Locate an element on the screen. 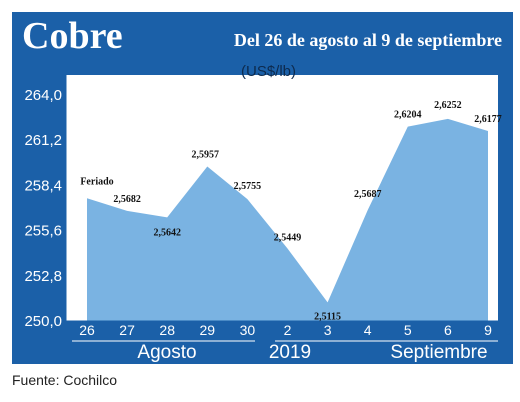  x-tick-label: 27 is located at coordinates (127, 330).